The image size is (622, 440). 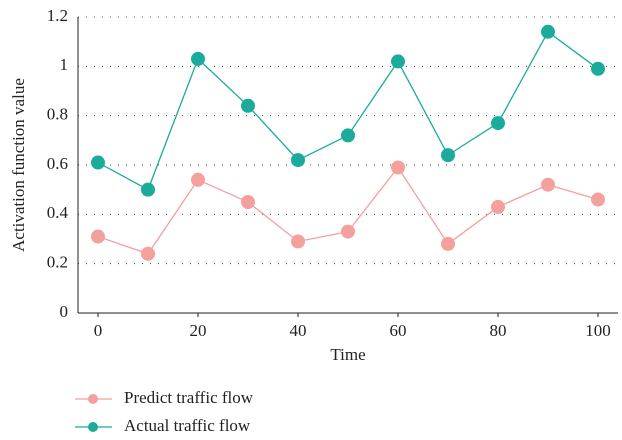 What do you see at coordinates (498, 330) in the screenshot?
I see `x-tick-label: 80` at bounding box center [498, 330].